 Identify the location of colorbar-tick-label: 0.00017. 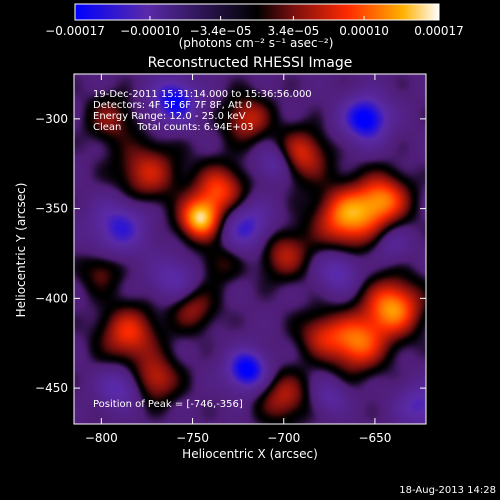
(439, 31).